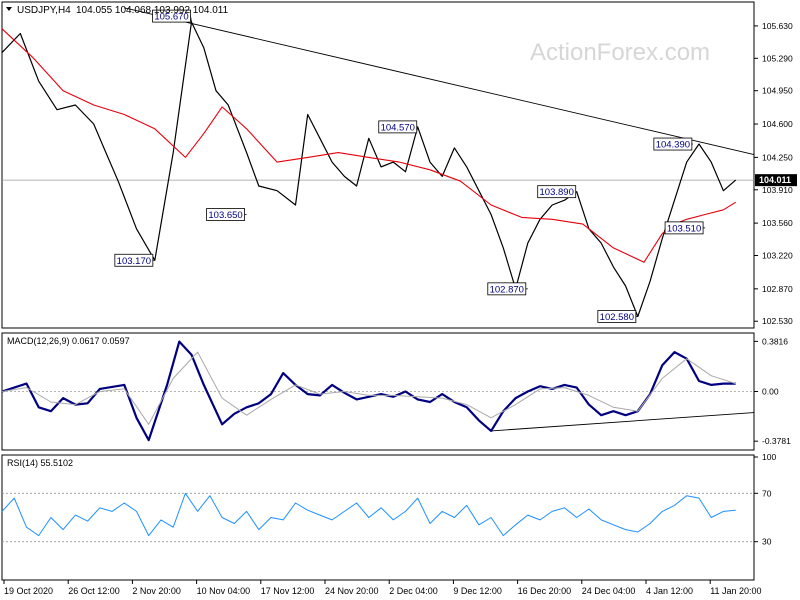  I want to click on rsi-y-tick-label: 100, so click(769, 457).